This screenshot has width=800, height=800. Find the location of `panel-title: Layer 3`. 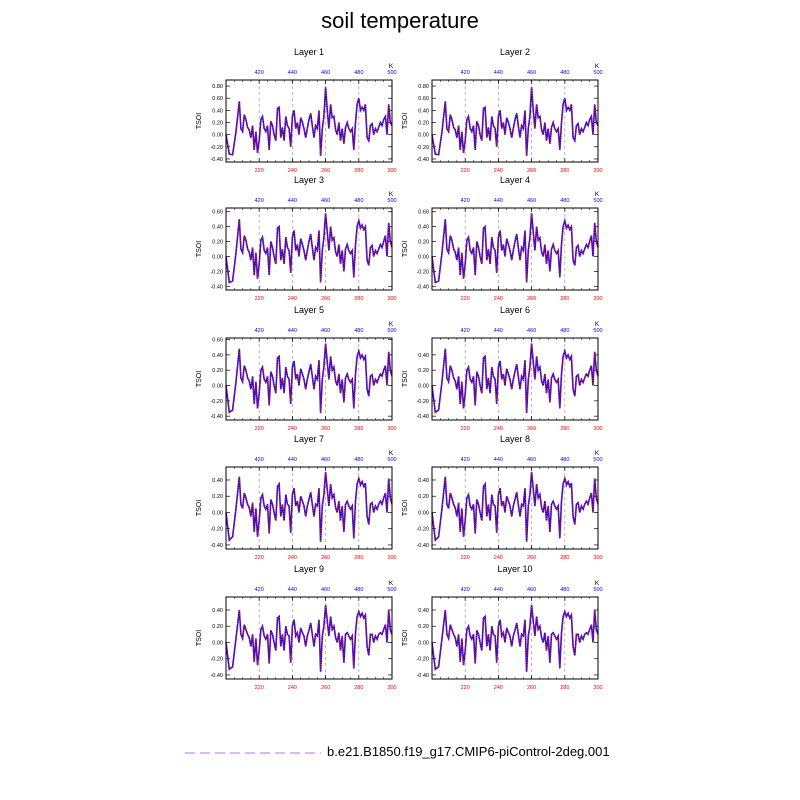

panel-title: Layer 3 is located at coordinates (309, 180).